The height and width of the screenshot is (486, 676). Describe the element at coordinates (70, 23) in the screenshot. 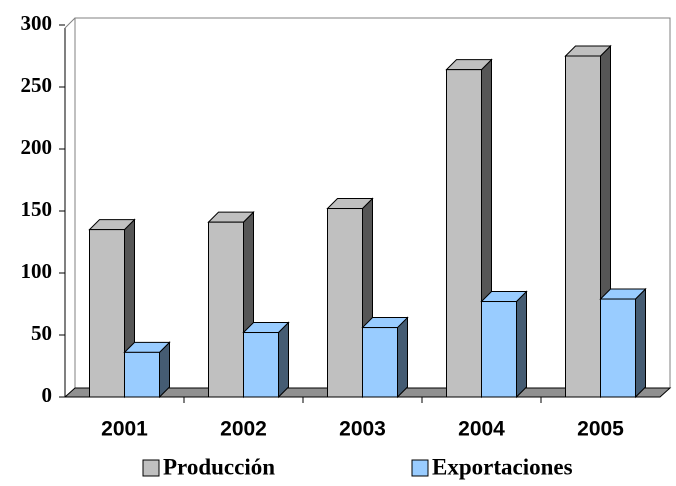

I see `wall-edge` at that location.